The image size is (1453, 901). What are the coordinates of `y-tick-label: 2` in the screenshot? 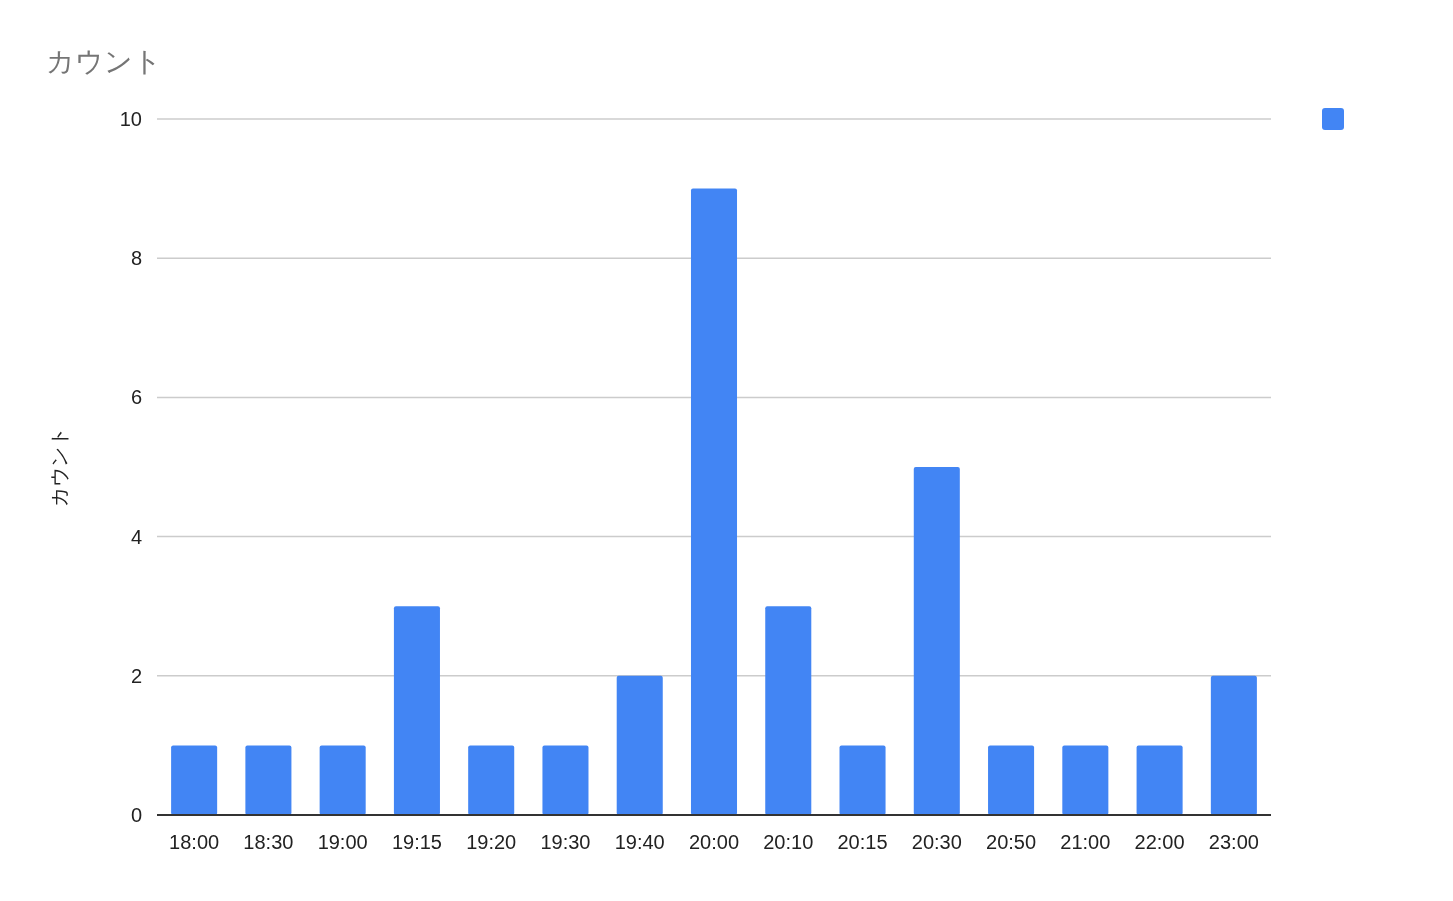 It's located at (136, 675).